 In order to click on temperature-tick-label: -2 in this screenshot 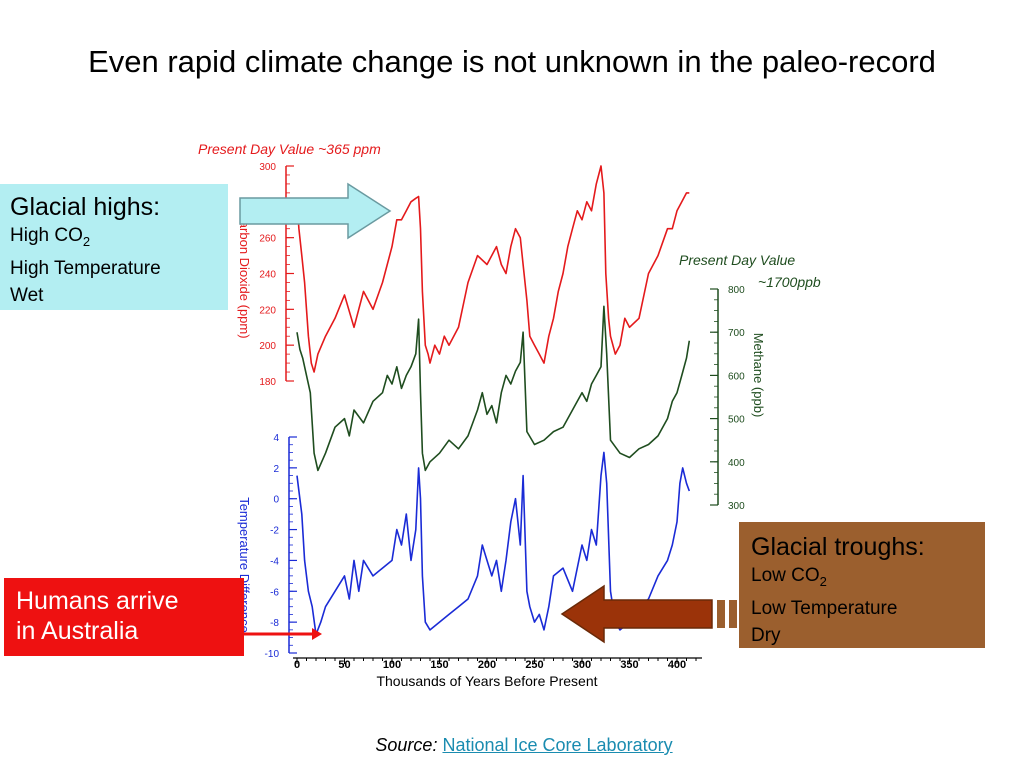, I will do `click(274, 531)`.